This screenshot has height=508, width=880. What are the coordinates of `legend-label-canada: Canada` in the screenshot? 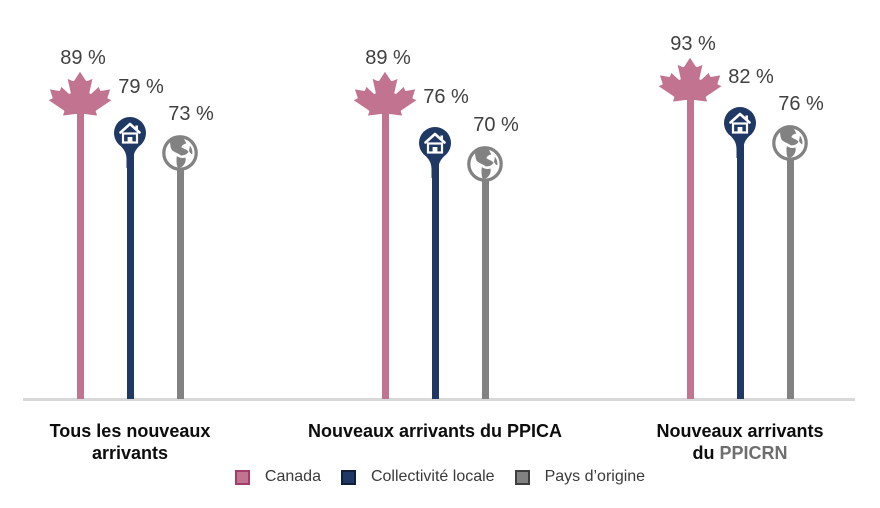 It's located at (292, 476).